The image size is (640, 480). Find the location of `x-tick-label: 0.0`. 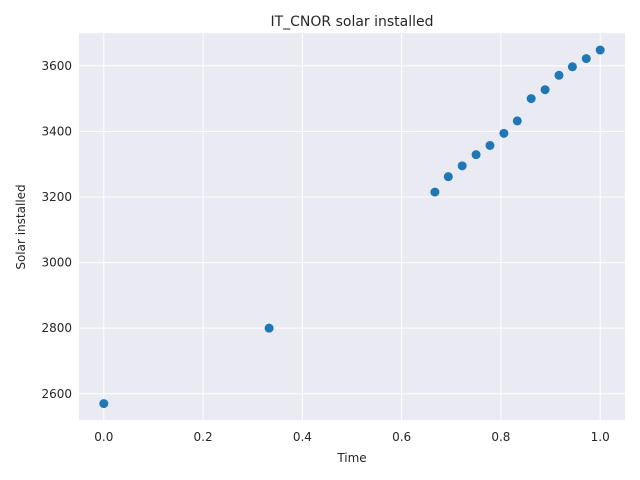

x-tick-label: 0.0 is located at coordinates (103, 437).